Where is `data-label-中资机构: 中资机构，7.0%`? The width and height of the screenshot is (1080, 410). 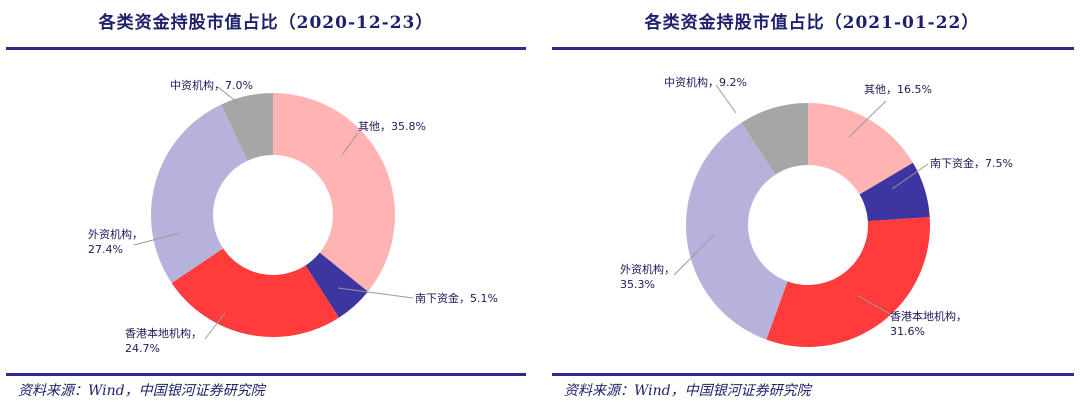 data-label-中资机构: 中资机构，7.0% is located at coordinates (211, 85).